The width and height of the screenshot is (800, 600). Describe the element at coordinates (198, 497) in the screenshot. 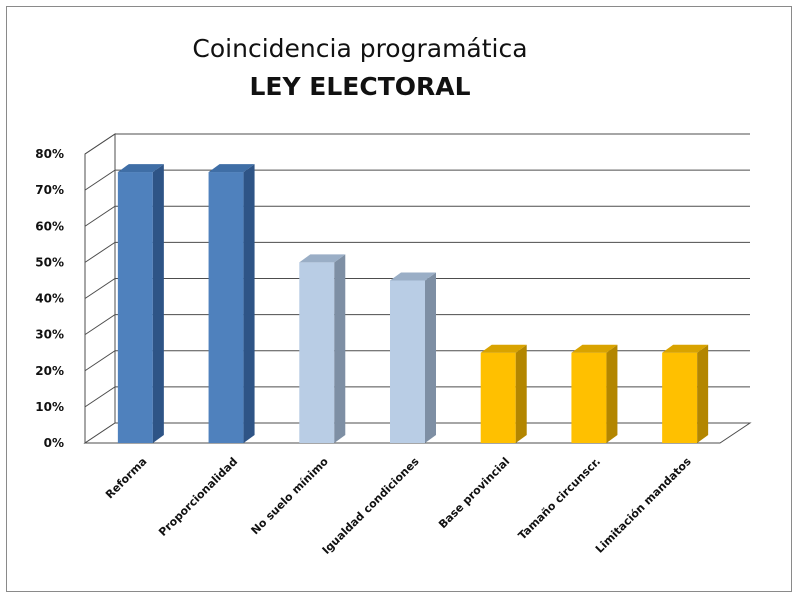

I see `x-tick-label: Proporcionalidad` at that location.